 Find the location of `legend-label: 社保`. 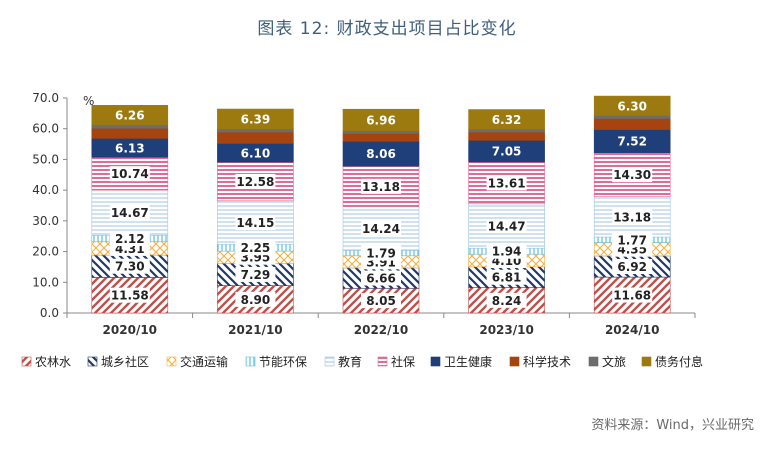

legend-label: 社保 is located at coordinates (403, 361).